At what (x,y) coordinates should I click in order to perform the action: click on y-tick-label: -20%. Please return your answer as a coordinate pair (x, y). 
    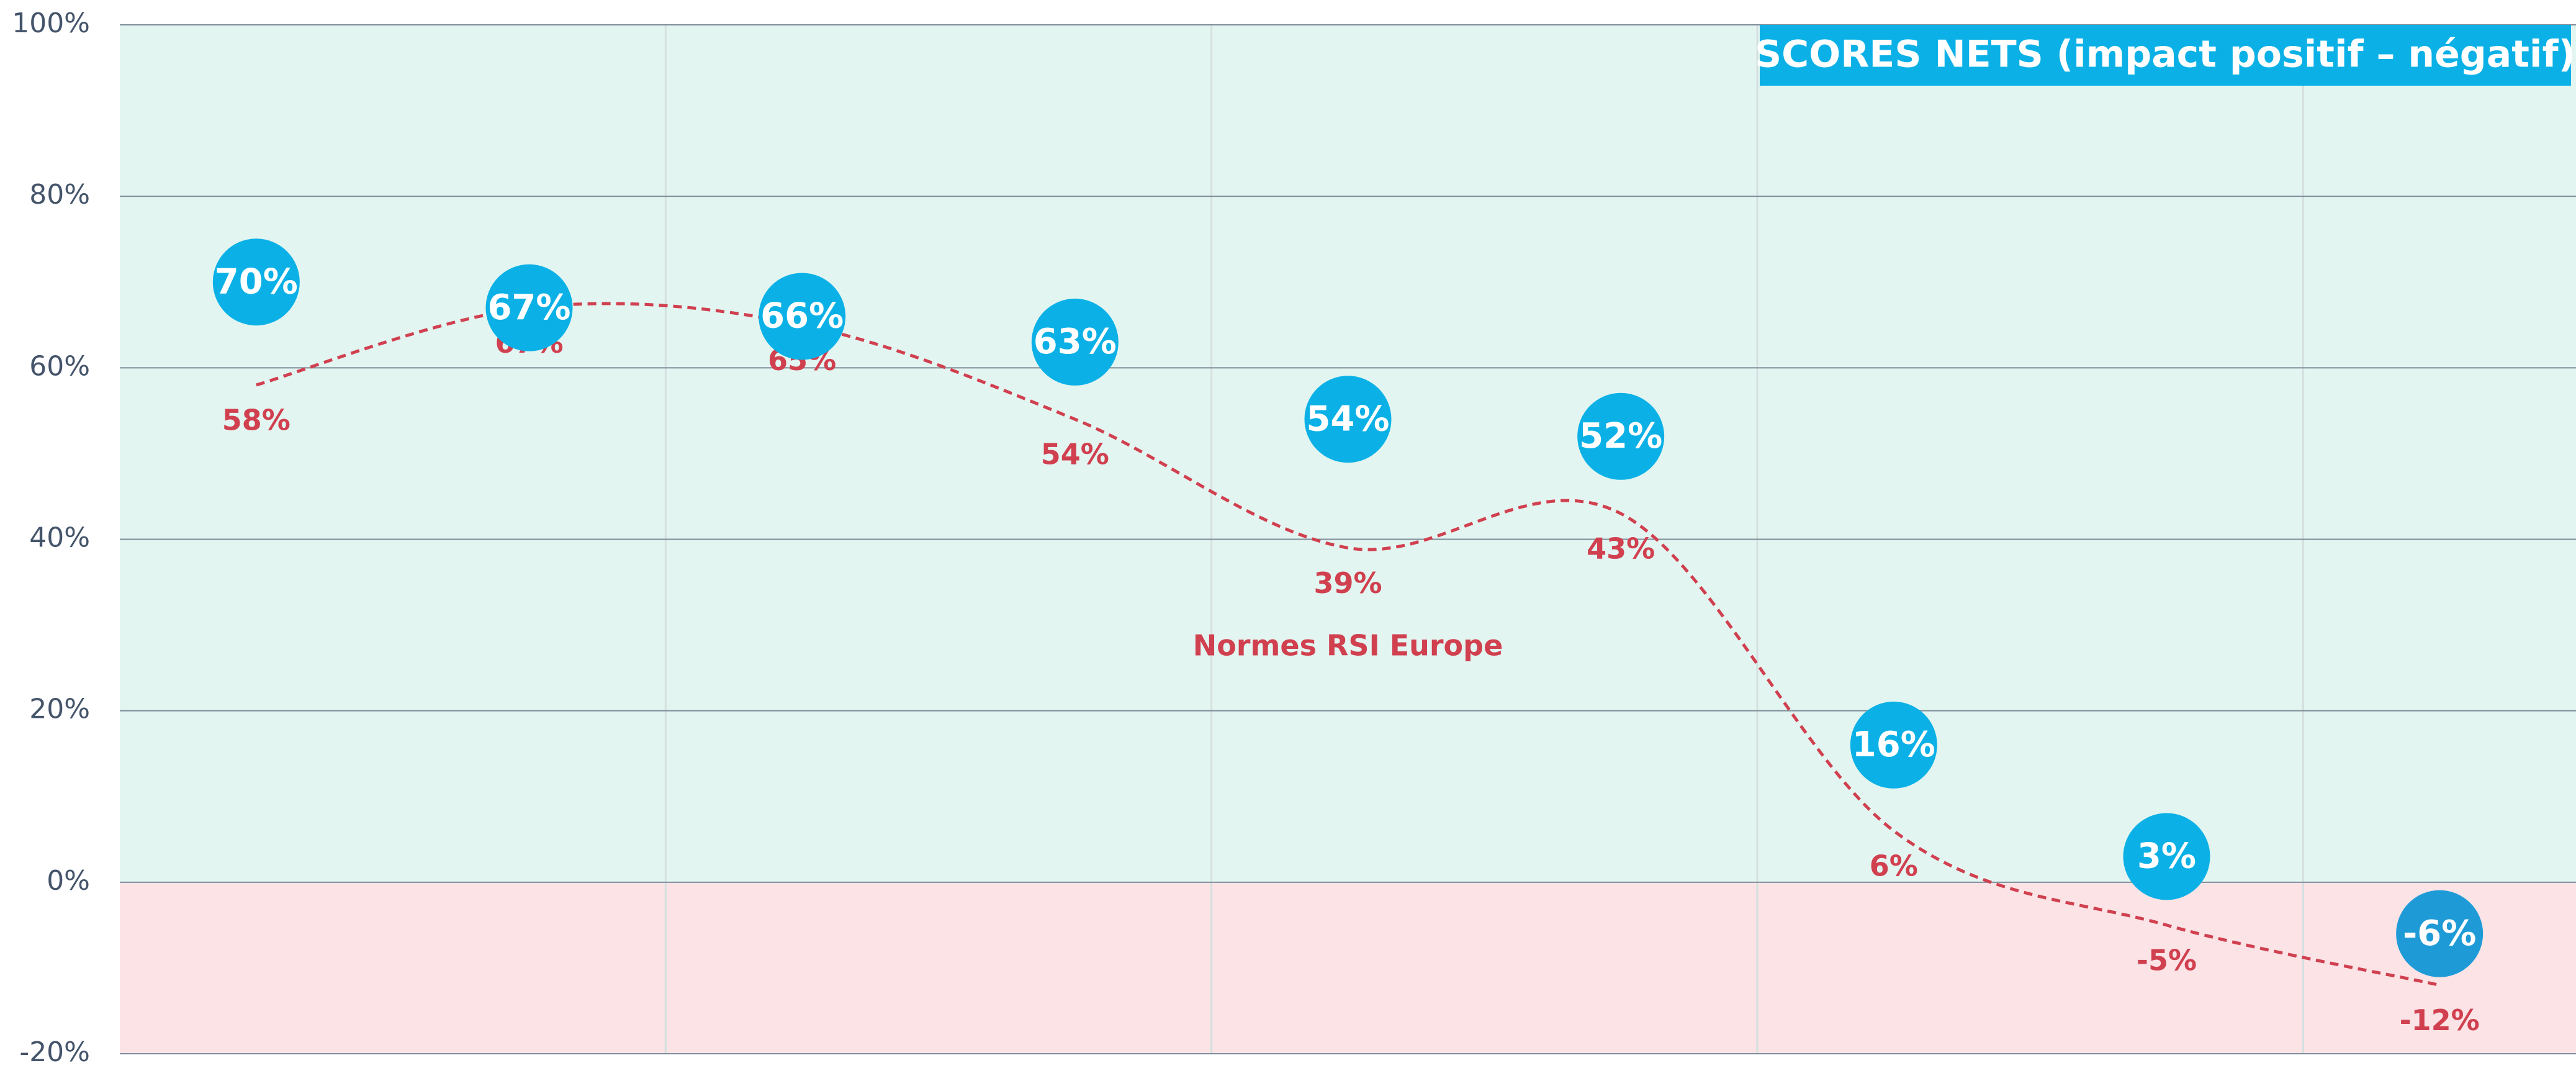
    Looking at the image, I should click on (54, 1052).